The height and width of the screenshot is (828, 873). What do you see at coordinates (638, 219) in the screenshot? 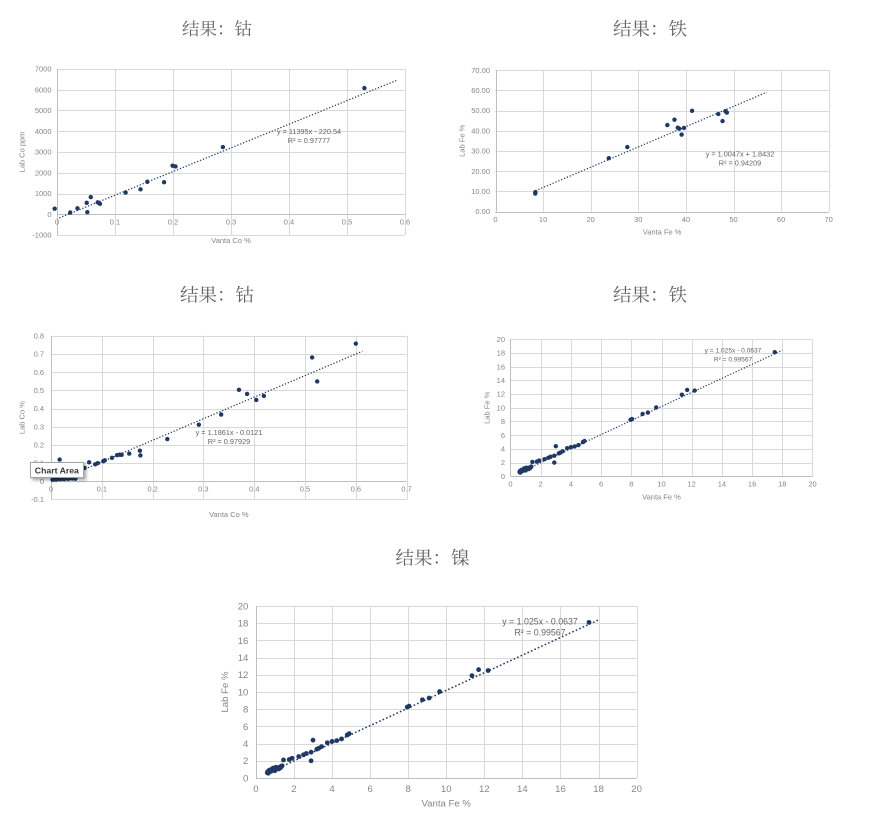
I see `svg-text: 30` at bounding box center [638, 219].